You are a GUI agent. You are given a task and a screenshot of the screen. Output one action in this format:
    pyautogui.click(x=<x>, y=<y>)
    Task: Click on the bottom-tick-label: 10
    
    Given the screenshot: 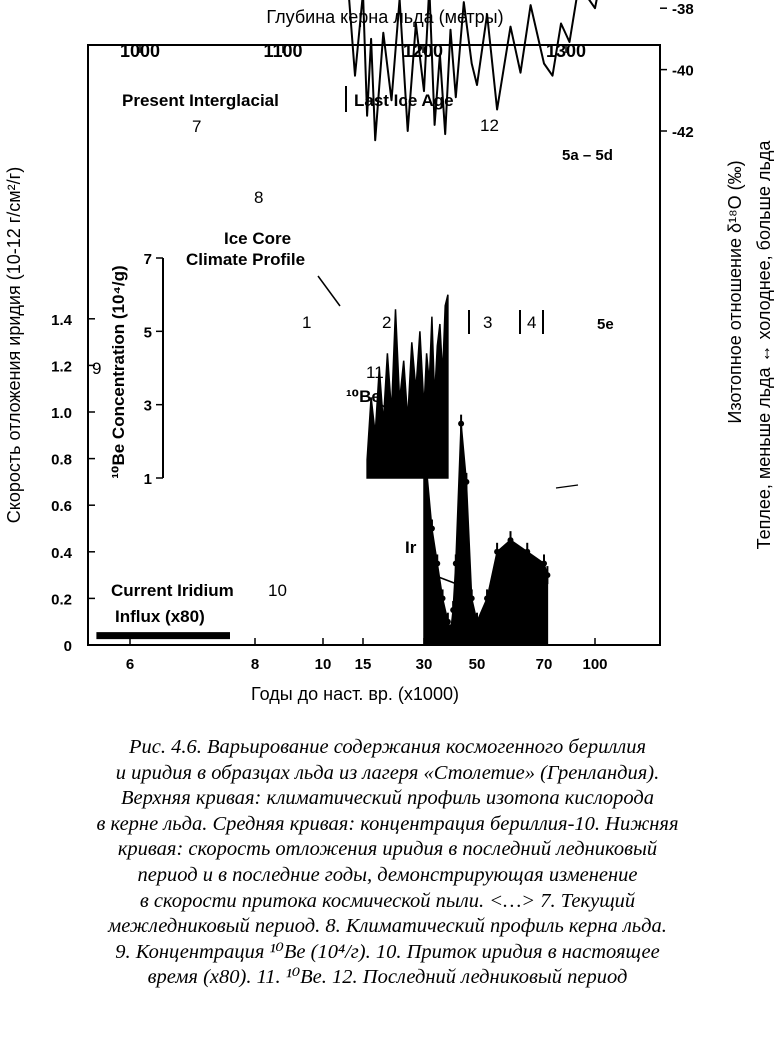 What is the action you would take?
    pyautogui.click(x=323, y=664)
    